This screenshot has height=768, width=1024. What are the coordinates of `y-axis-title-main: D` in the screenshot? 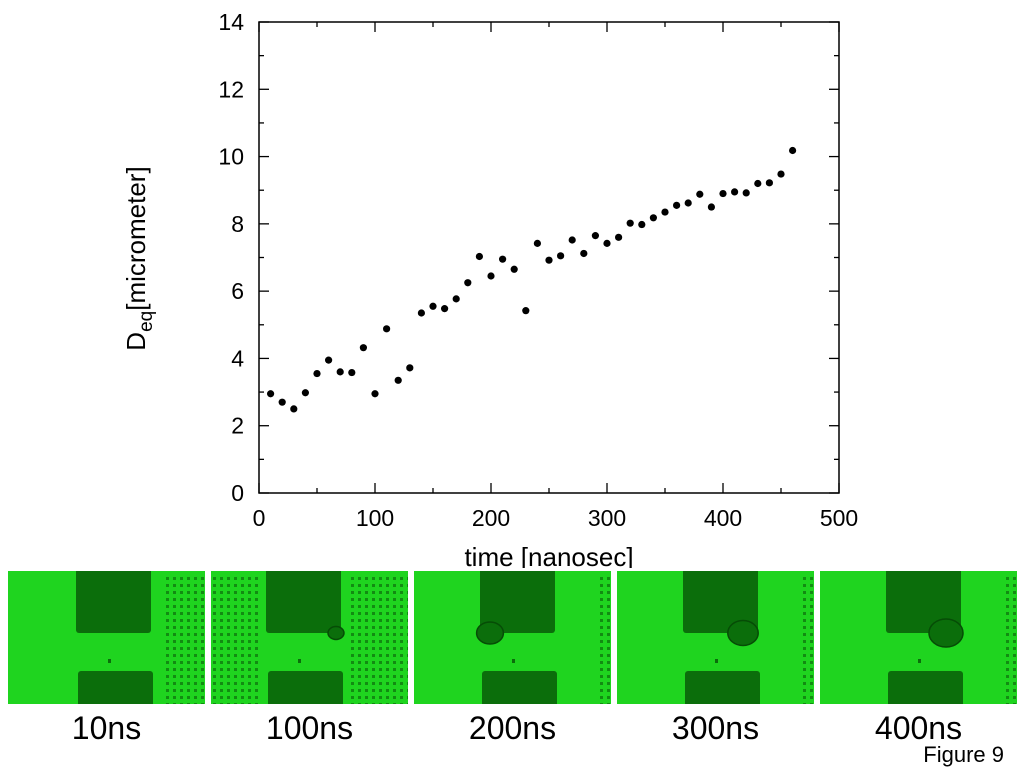 It's located at (136, 341).